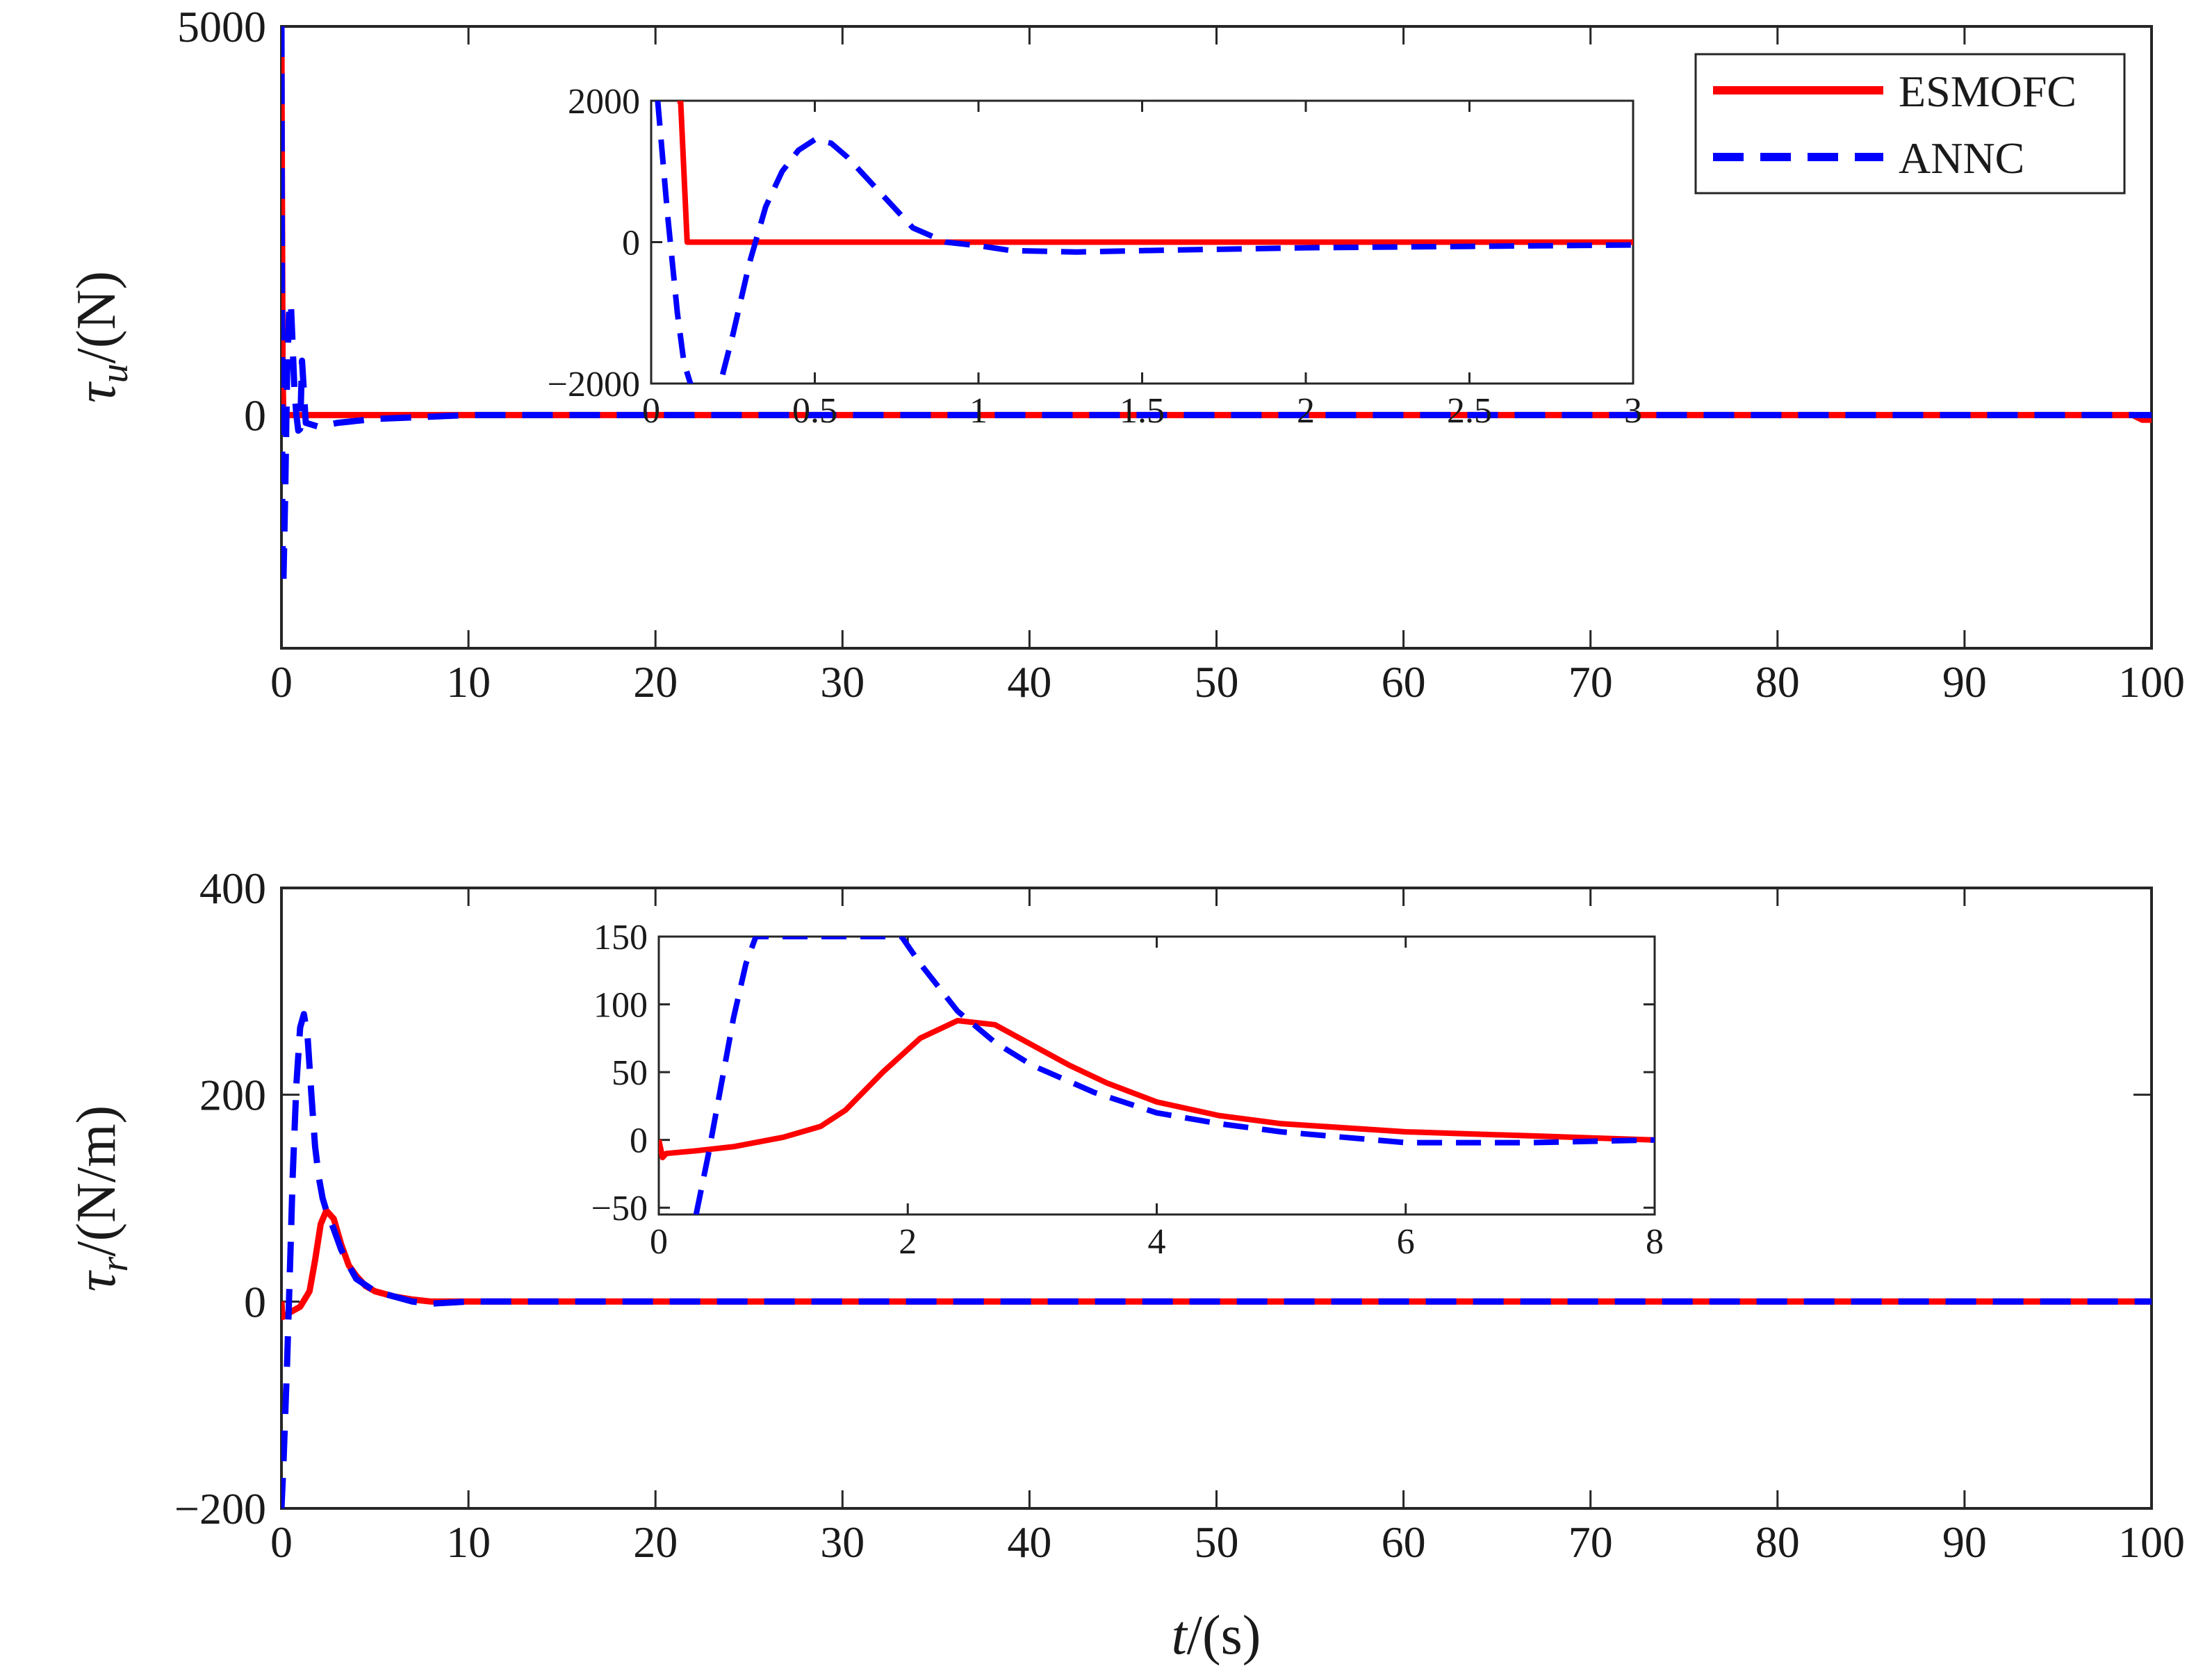 The height and width of the screenshot is (1680, 2212). I want to click on top-ylabel-sub: u, so click(115, 373).